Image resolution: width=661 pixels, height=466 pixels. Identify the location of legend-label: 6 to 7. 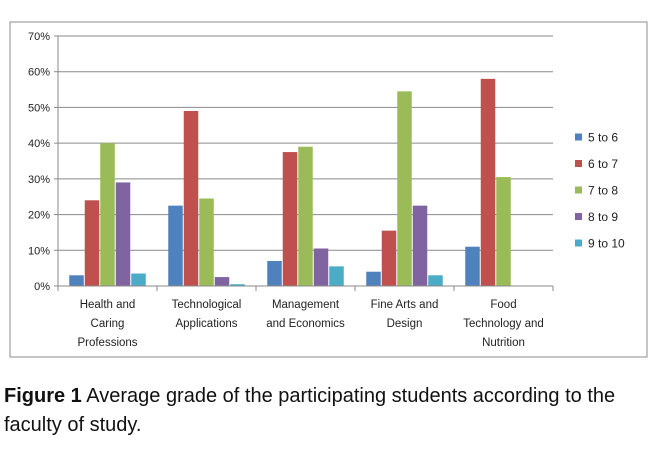
(603, 164).